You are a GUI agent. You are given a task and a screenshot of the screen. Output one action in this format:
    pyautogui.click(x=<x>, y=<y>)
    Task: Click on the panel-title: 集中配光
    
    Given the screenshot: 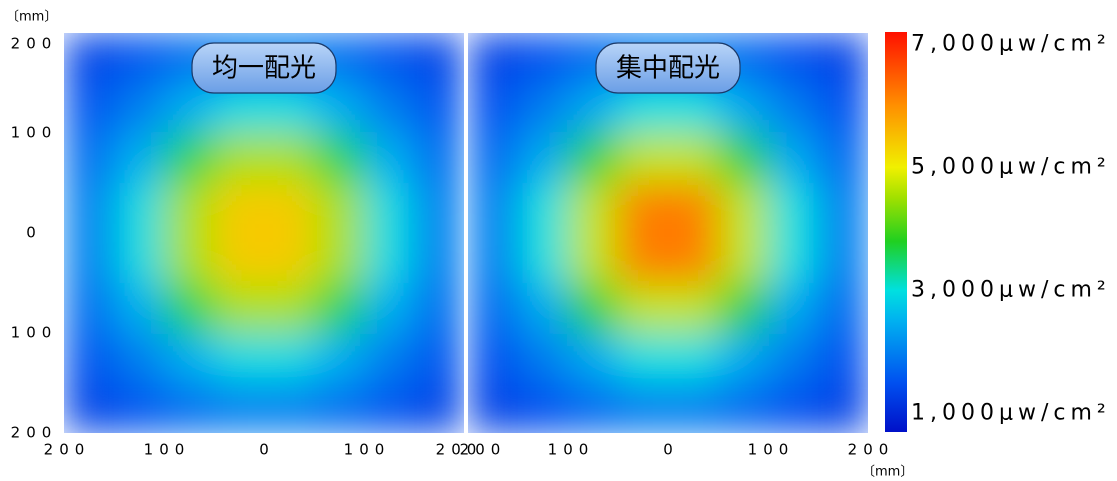 What is the action you would take?
    pyautogui.click(x=668, y=69)
    